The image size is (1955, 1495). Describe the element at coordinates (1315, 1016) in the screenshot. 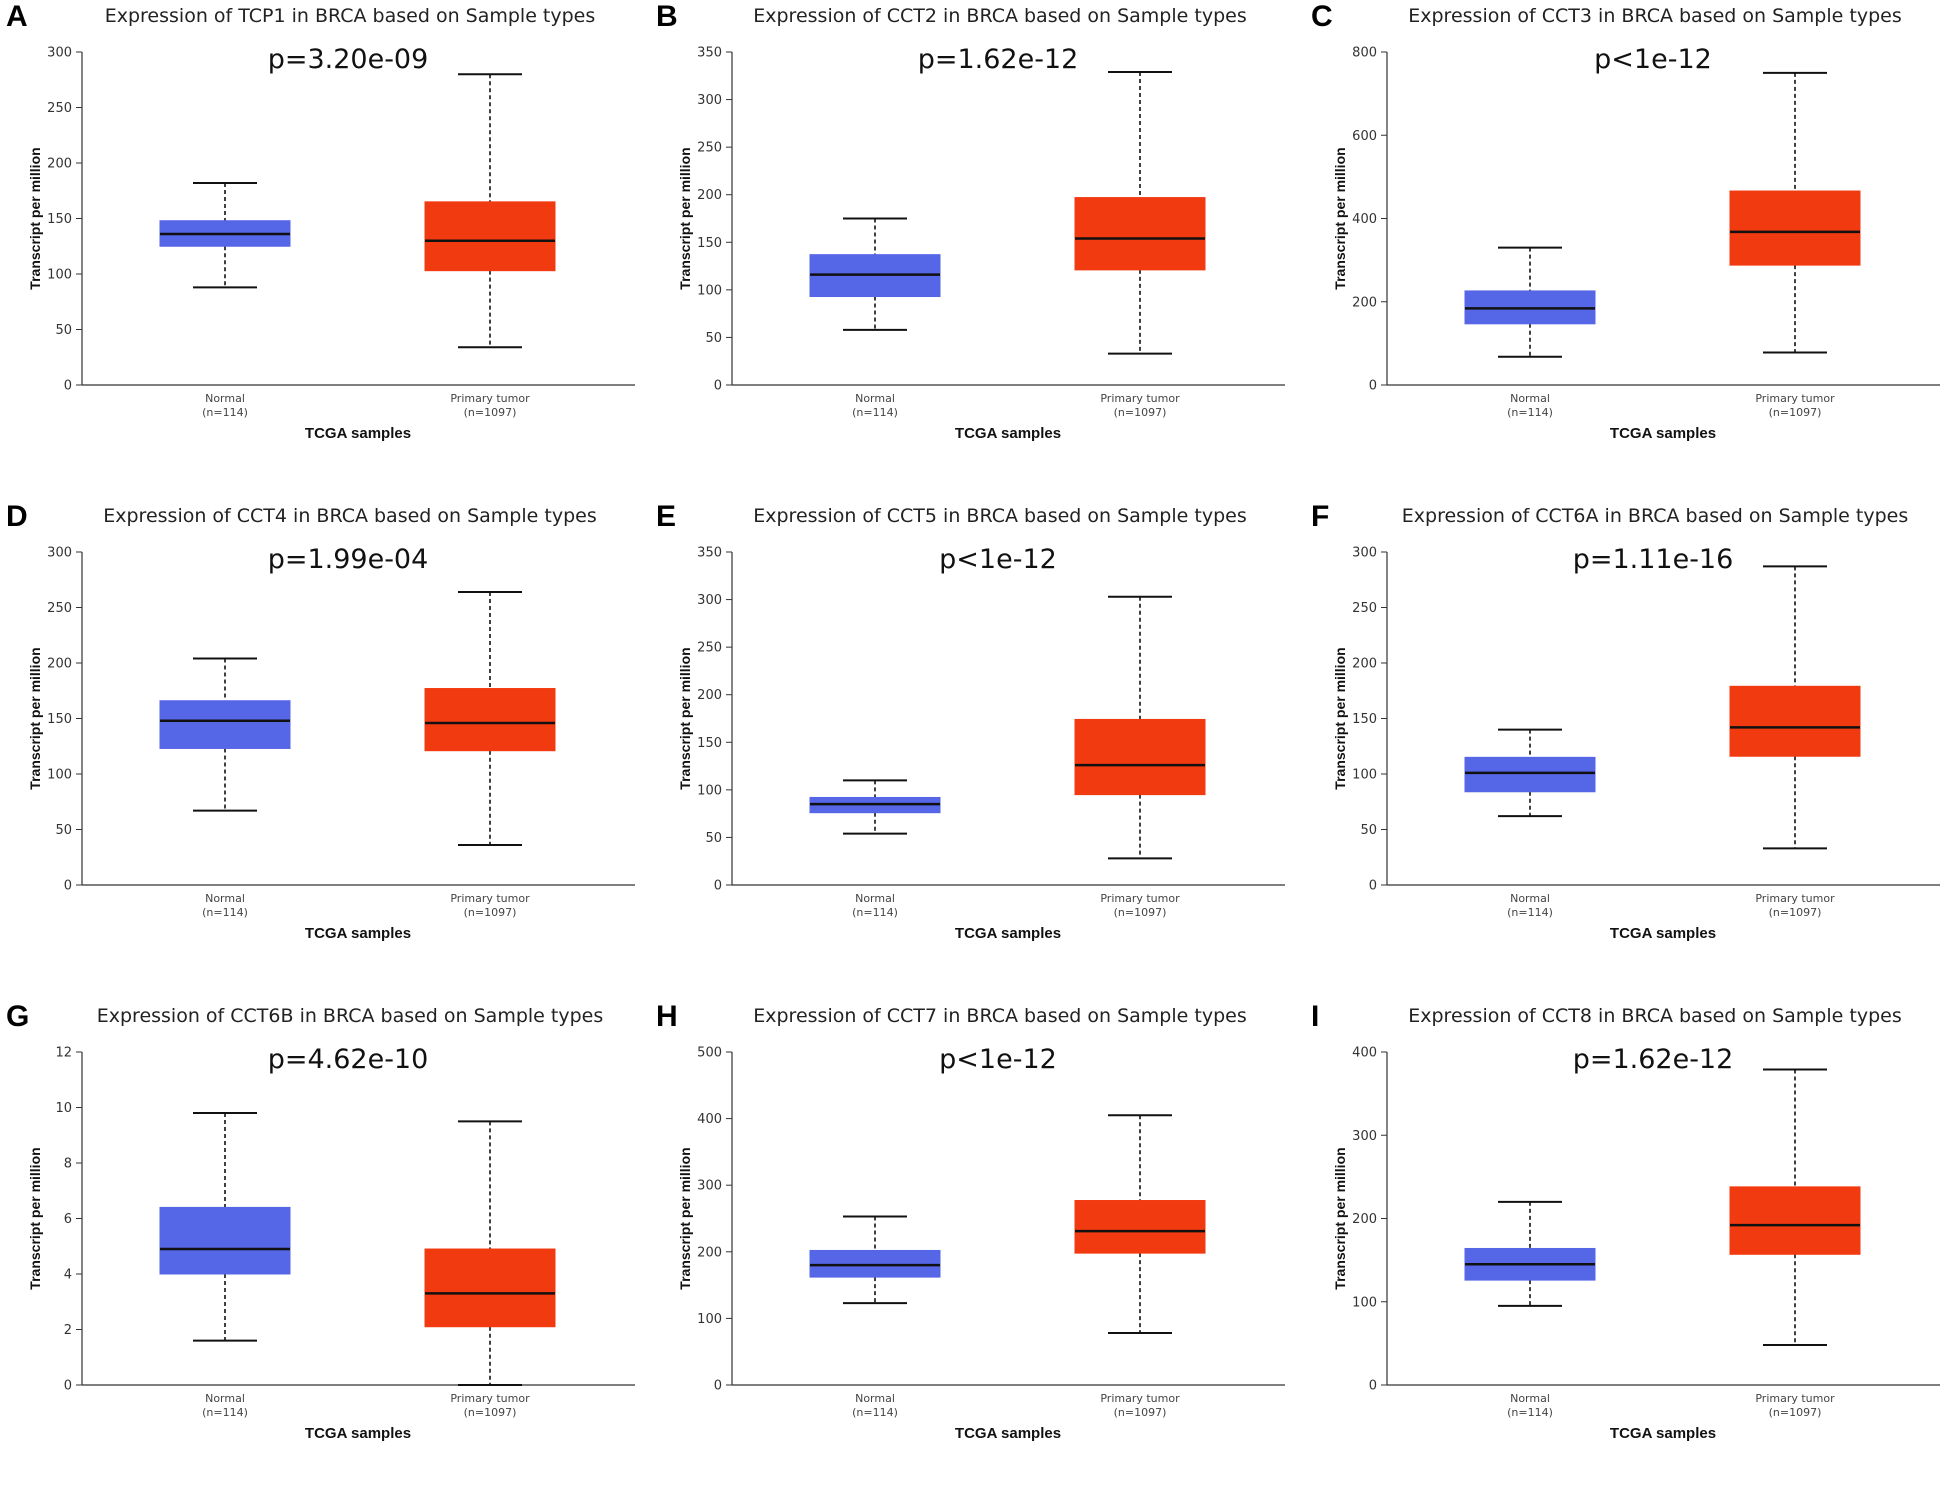

I see `panel-letter: I` at that location.